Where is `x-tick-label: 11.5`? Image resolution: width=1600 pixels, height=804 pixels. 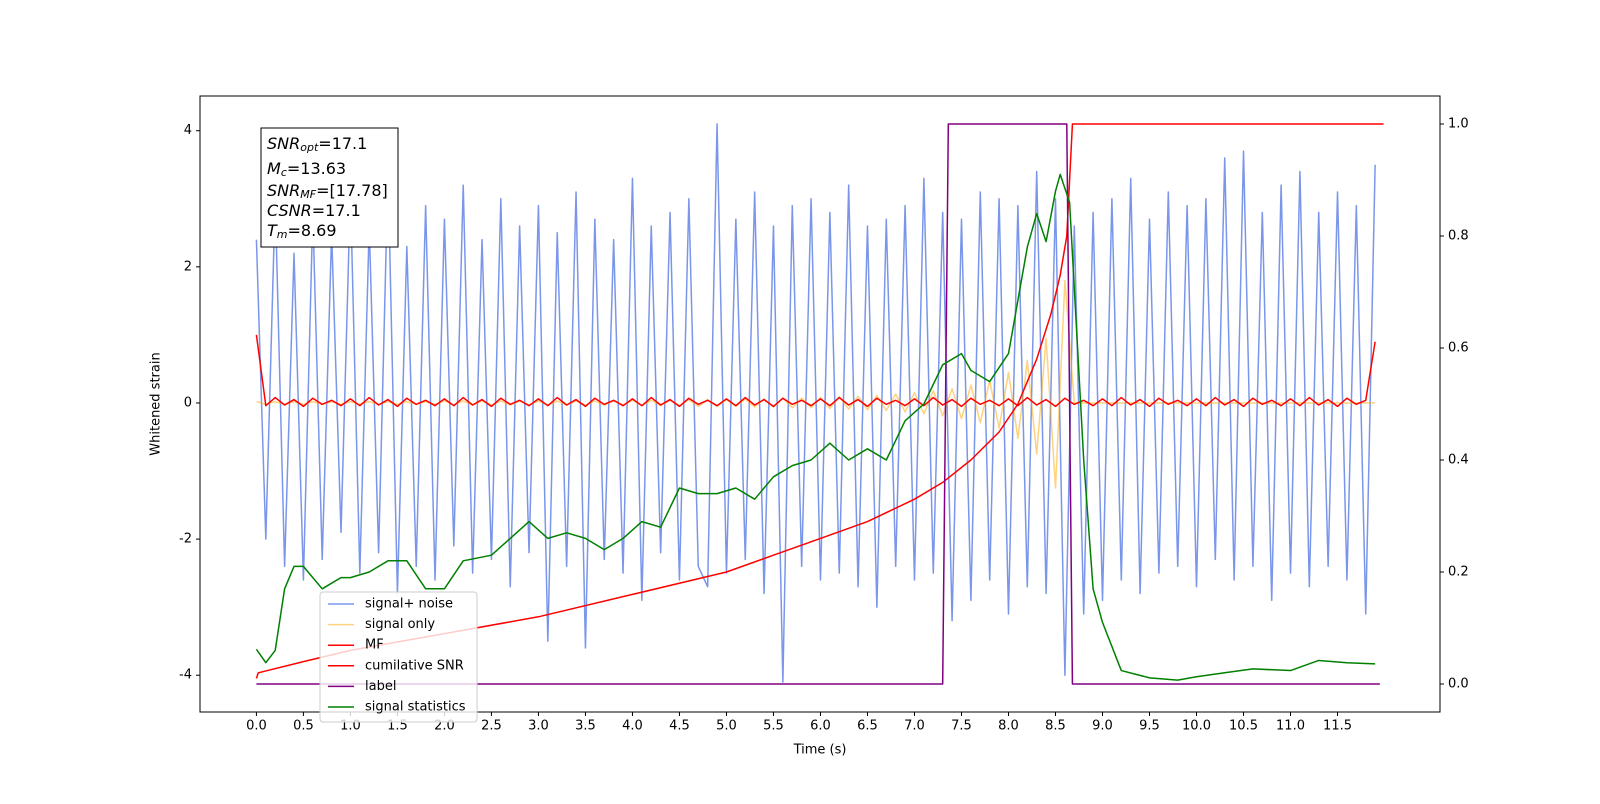 x-tick-label: 11.5 is located at coordinates (1337, 726).